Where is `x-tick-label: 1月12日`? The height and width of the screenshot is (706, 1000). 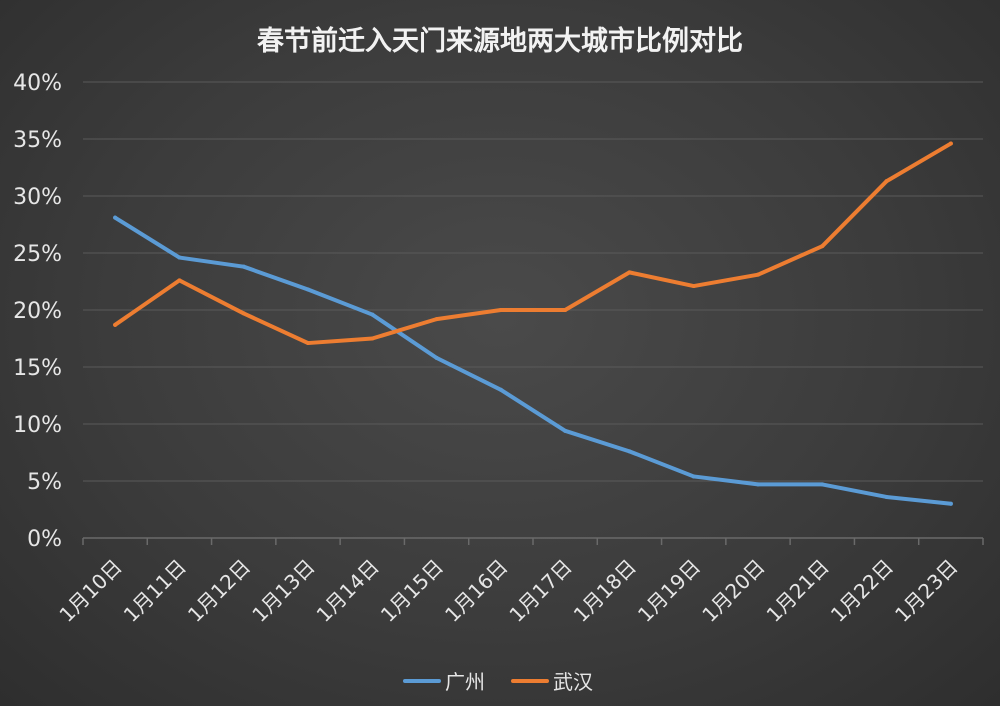 x-tick-label: 1月12日 is located at coordinates (219, 591).